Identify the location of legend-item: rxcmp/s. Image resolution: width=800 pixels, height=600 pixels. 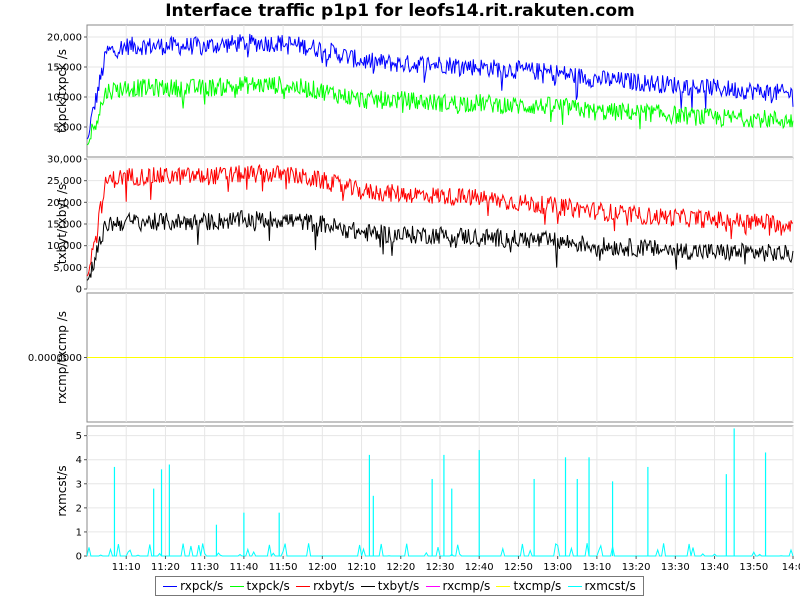
(458, 586).